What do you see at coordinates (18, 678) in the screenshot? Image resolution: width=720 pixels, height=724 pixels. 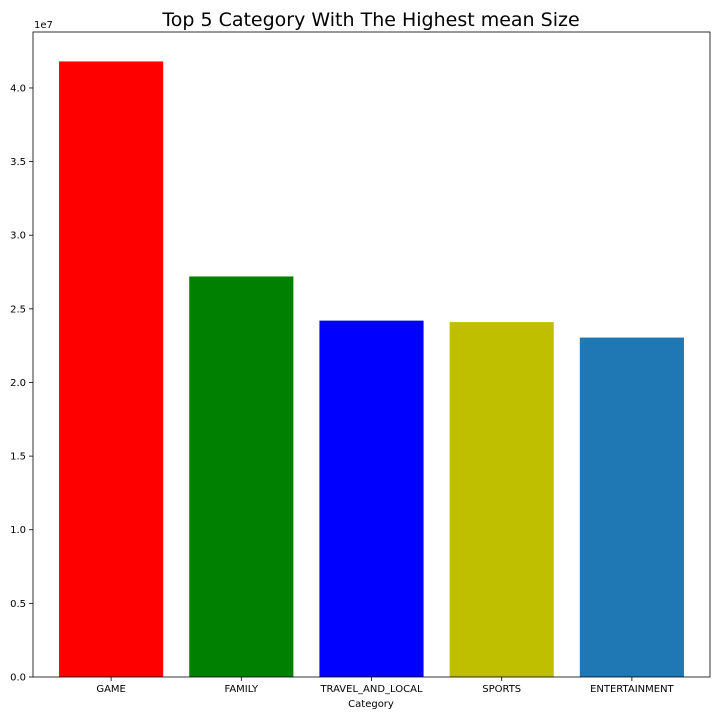 I see `y-tick-label: 0.0` at bounding box center [18, 678].